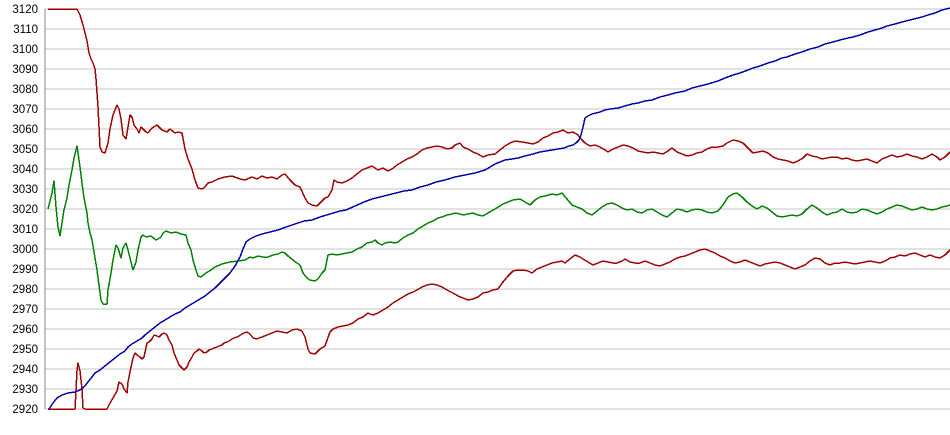 This screenshot has height=435, width=950. I want to click on y-axis-tick-label: 3090, so click(25, 70).